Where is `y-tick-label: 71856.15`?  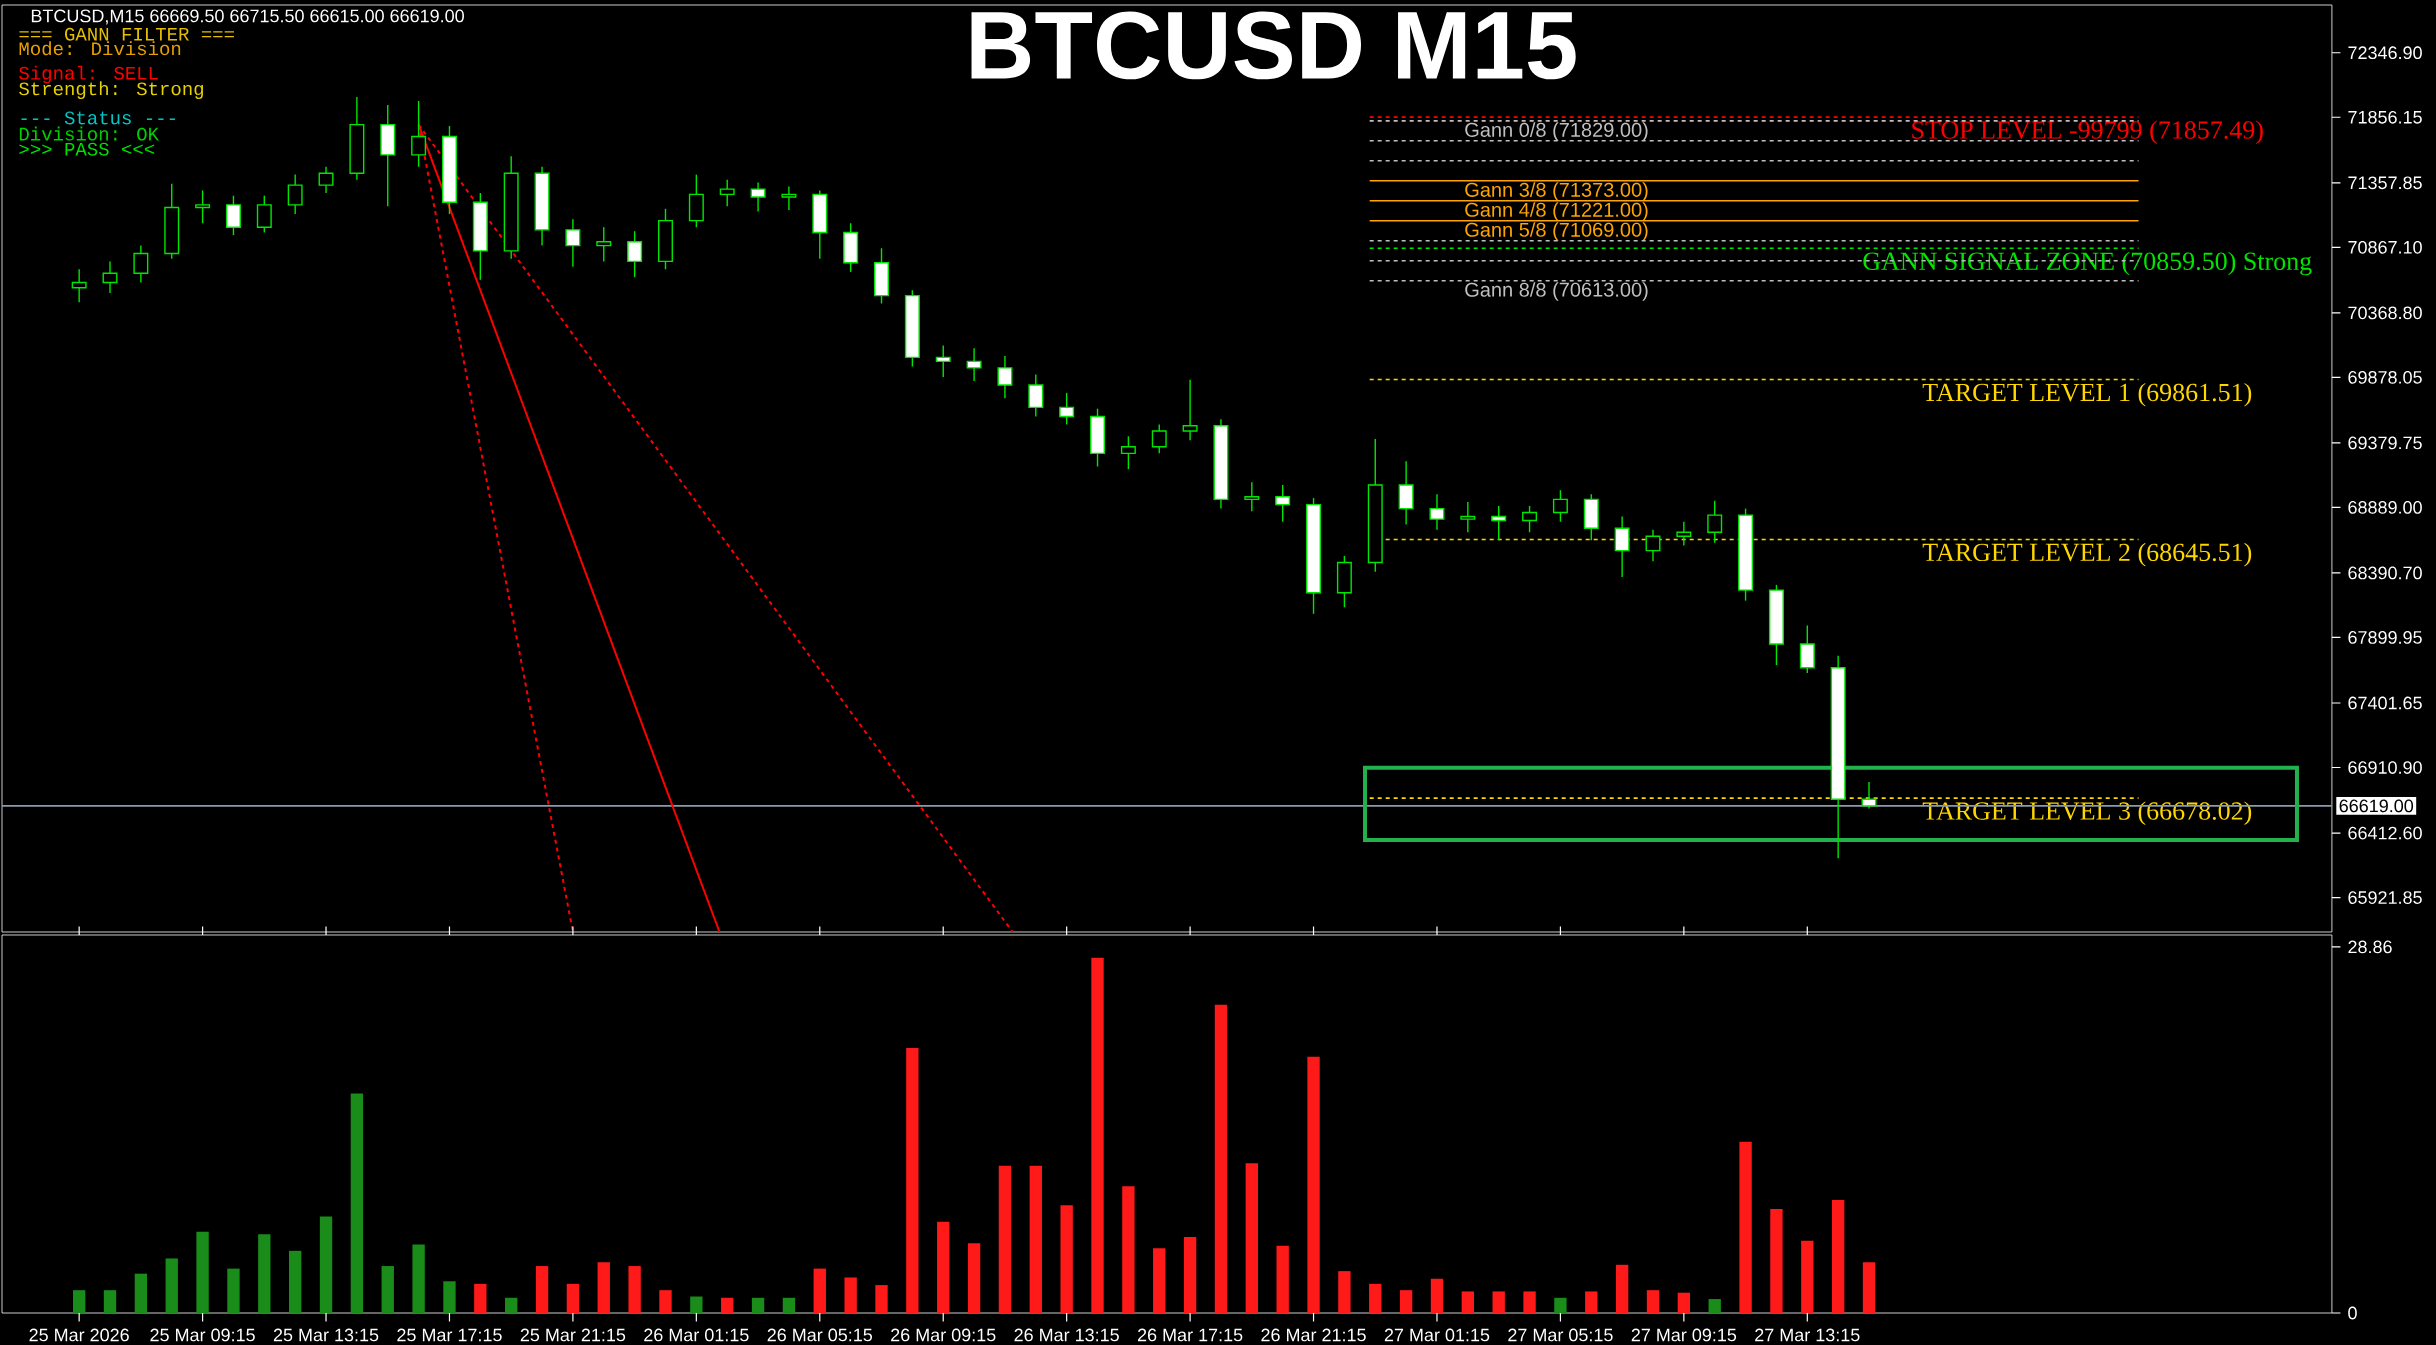 y-tick-label: 71856.15 is located at coordinates (2385, 117).